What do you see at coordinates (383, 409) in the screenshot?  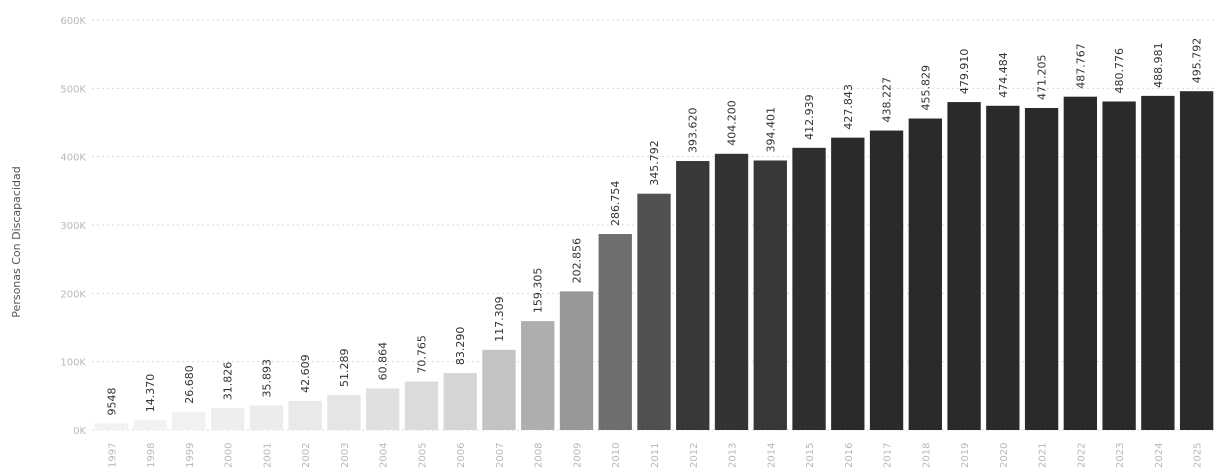 I see `bar-2004` at bounding box center [383, 409].